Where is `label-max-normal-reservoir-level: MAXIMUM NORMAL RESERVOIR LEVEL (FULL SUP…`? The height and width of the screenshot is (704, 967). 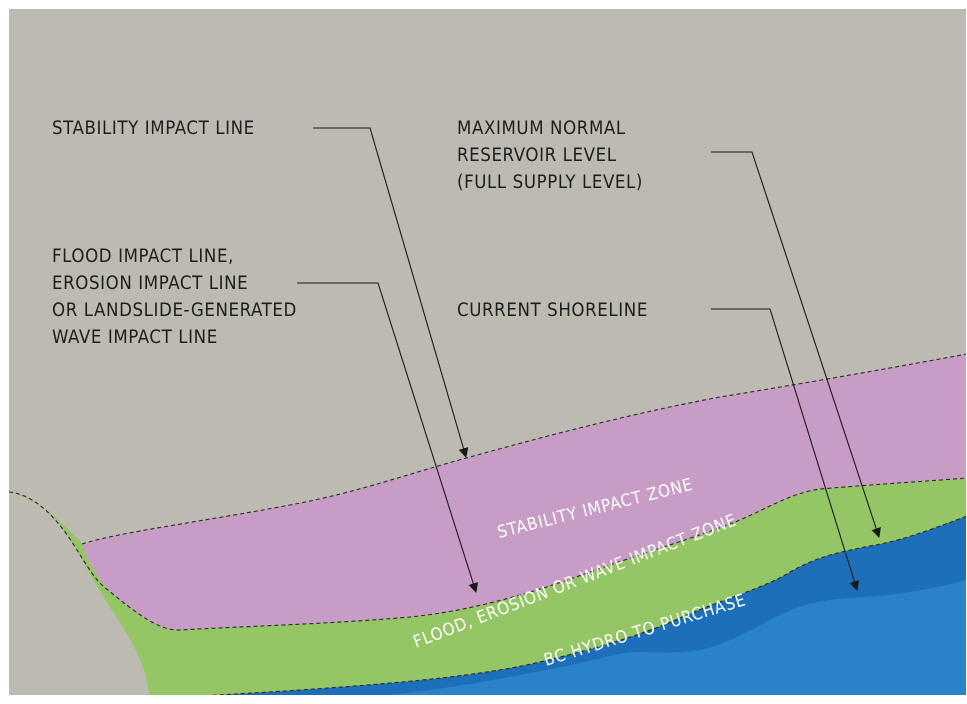
label-max-normal-reservoir-level: MAXIMUM NORMAL RESERVOIR LEVEL (FULL SUP… is located at coordinates (550, 155).